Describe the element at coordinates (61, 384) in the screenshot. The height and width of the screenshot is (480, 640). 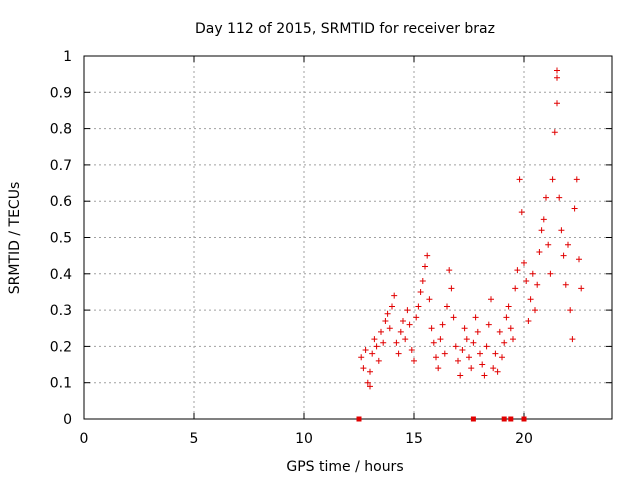
I see `y-tick-label: 0.1` at that location.